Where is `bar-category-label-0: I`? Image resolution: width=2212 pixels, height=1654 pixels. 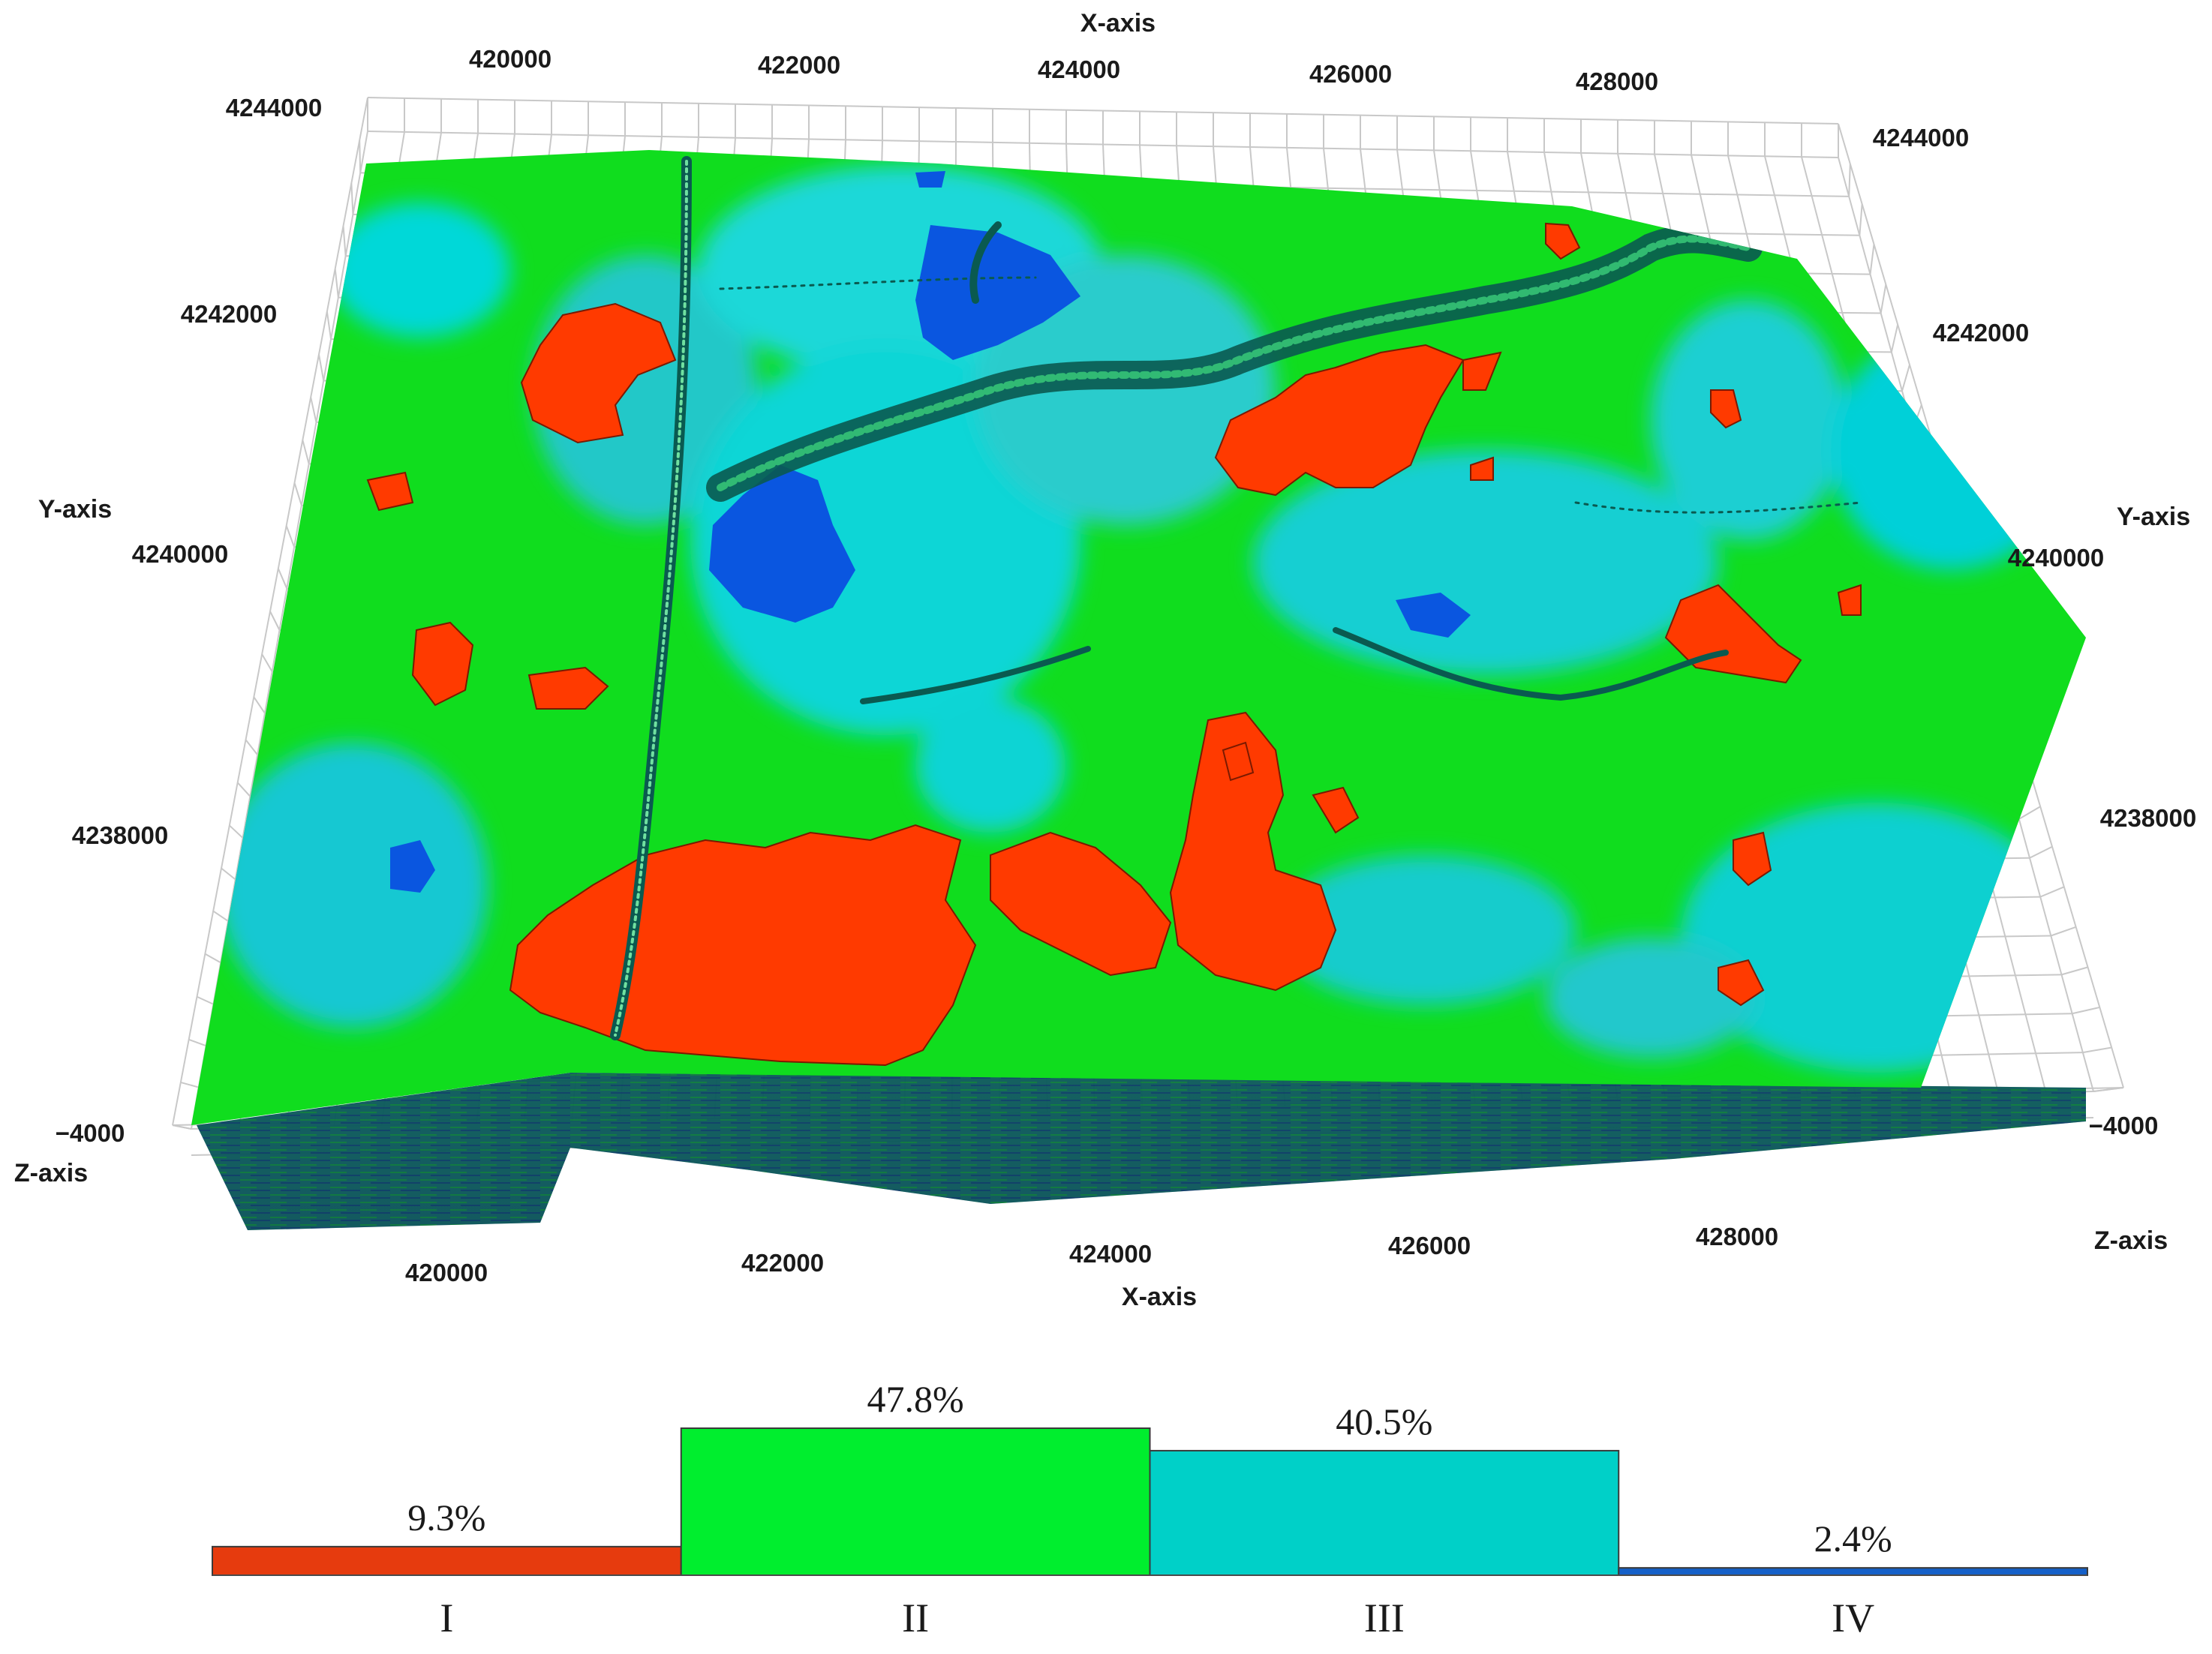 bar-category-label-0: I is located at coordinates (446, 1617).